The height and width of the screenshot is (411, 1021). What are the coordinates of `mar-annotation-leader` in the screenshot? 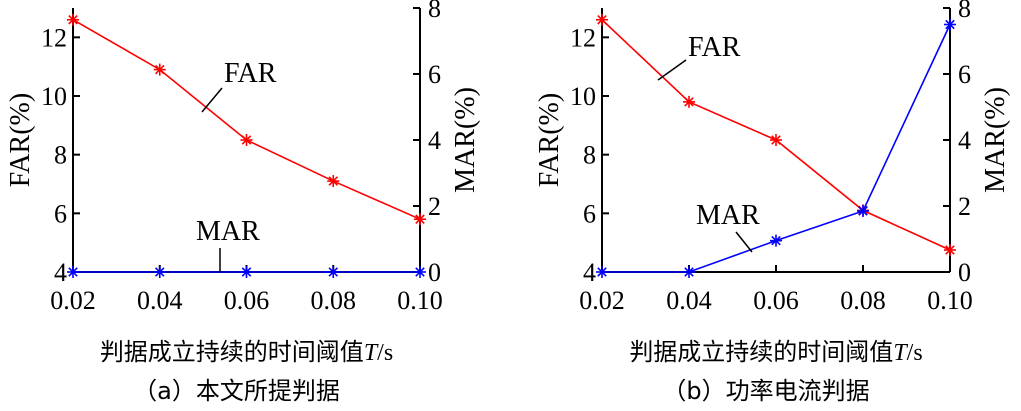 It's located at (744, 242).